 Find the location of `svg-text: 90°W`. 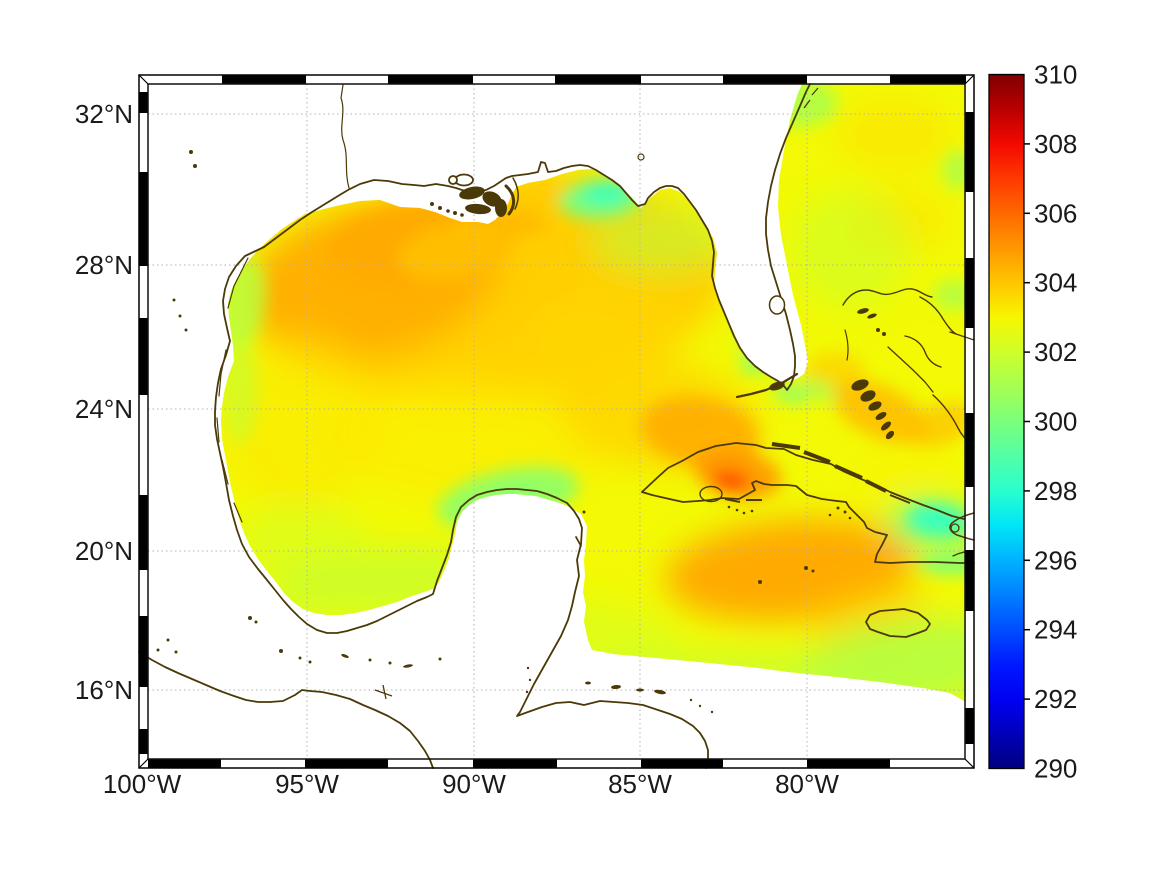

svg-text: 90°W is located at coordinates (474, 784).